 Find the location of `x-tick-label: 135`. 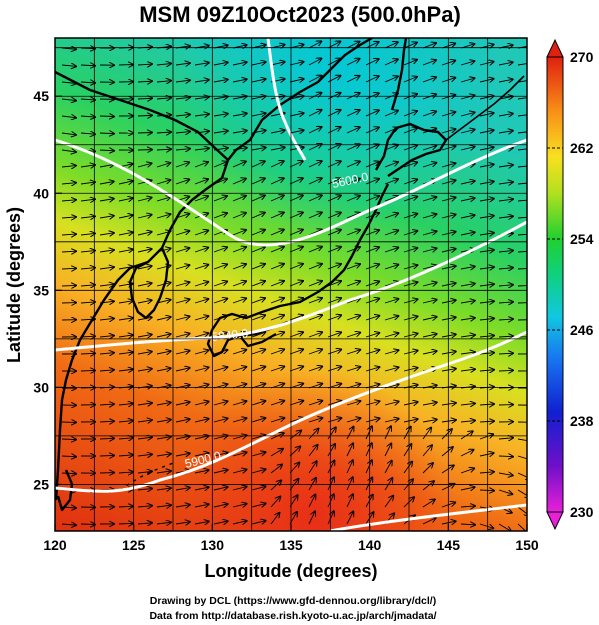

x-tick-label: 135 is located at coordinates (291, 545).